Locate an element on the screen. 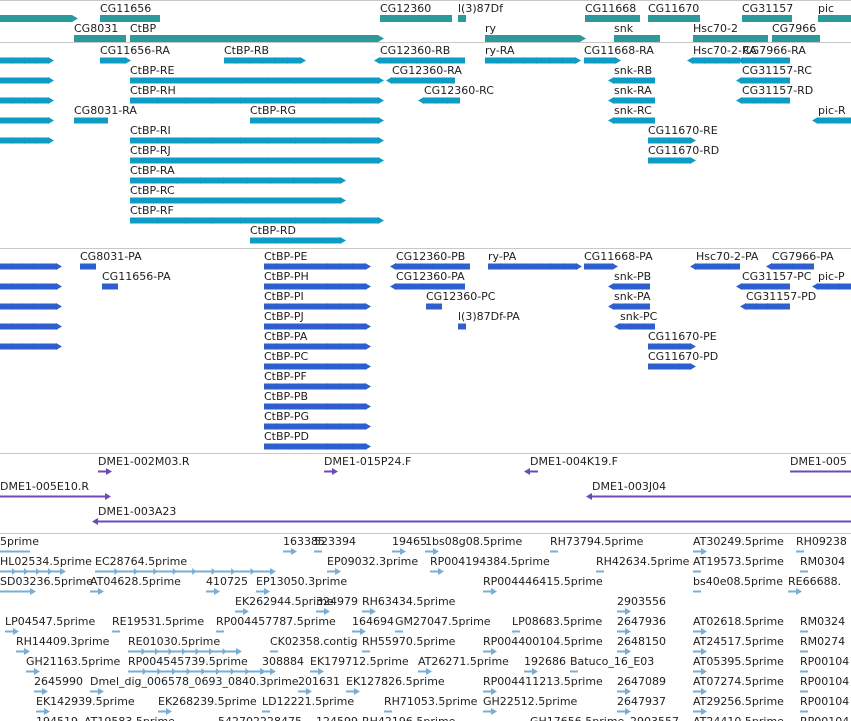  feature-label: CG7966-PA is located at coordinates (803, 256).